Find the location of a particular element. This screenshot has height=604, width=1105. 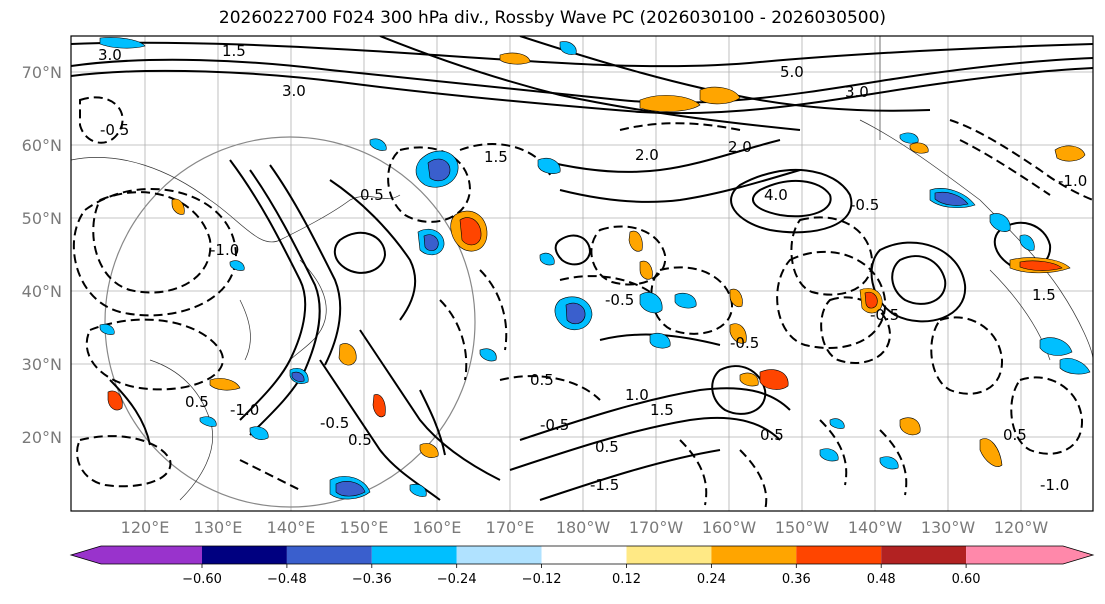

contour-label: 4.0 is located at coordinates (776, 195).